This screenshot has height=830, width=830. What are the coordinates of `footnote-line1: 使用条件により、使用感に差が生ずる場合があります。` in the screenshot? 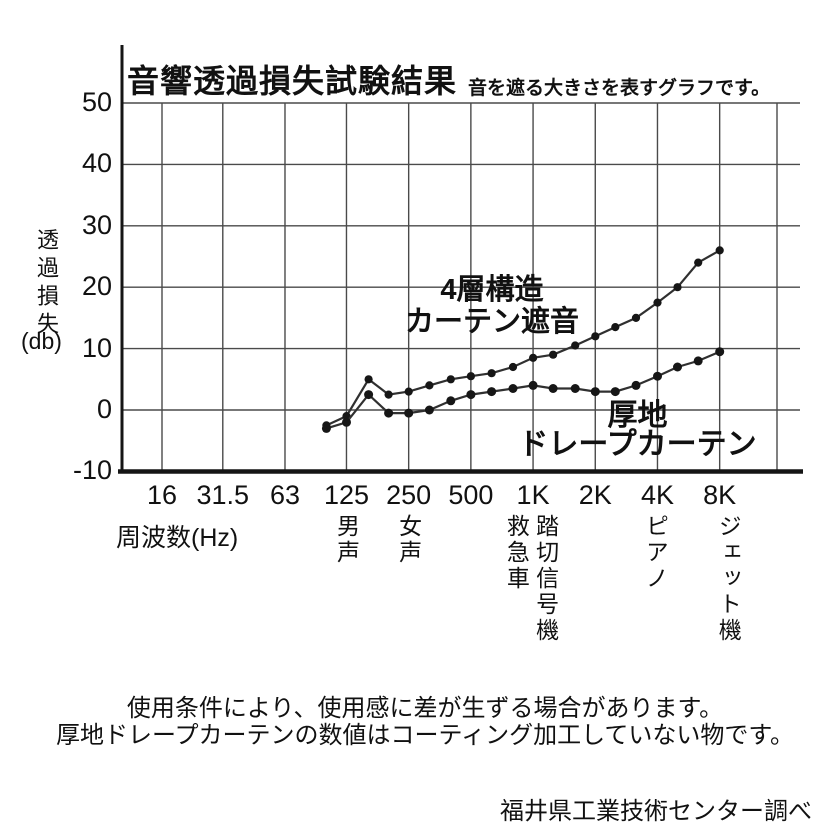 It's located at (425, 708).